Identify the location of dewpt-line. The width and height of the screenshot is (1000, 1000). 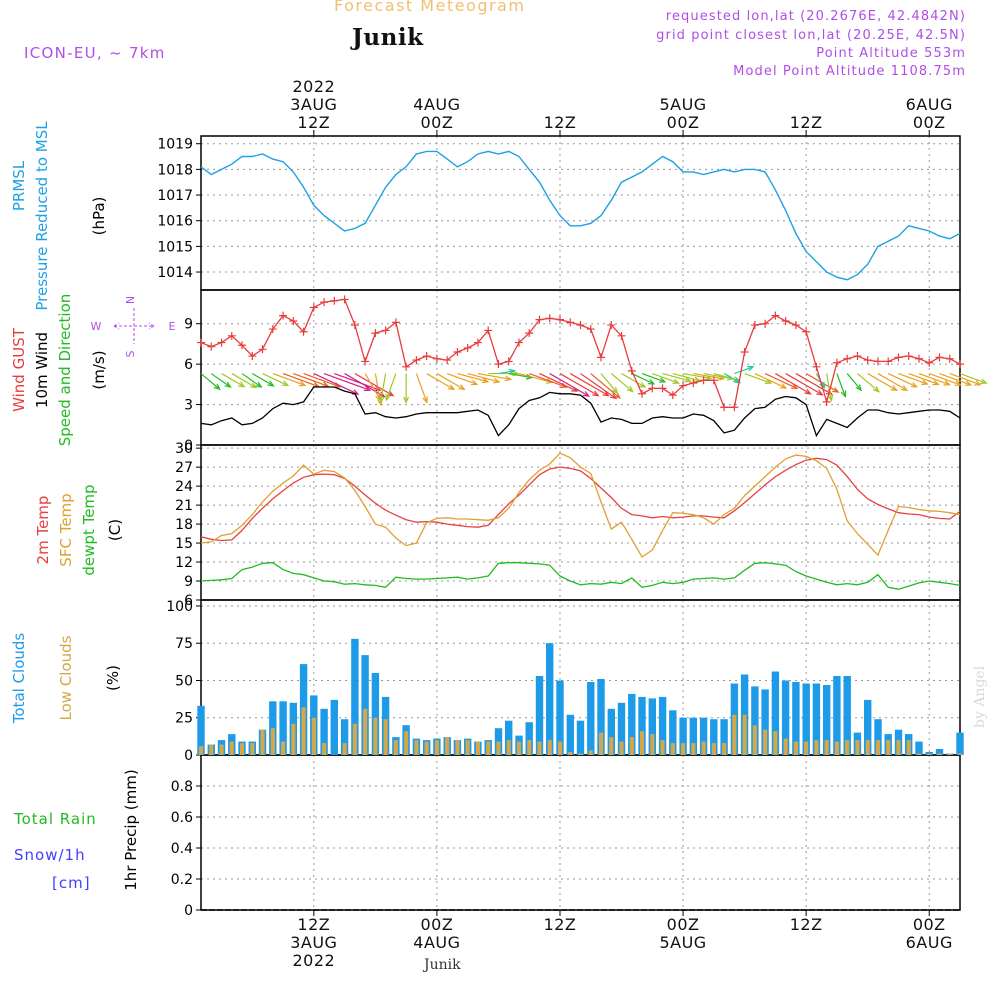
(580, 576).